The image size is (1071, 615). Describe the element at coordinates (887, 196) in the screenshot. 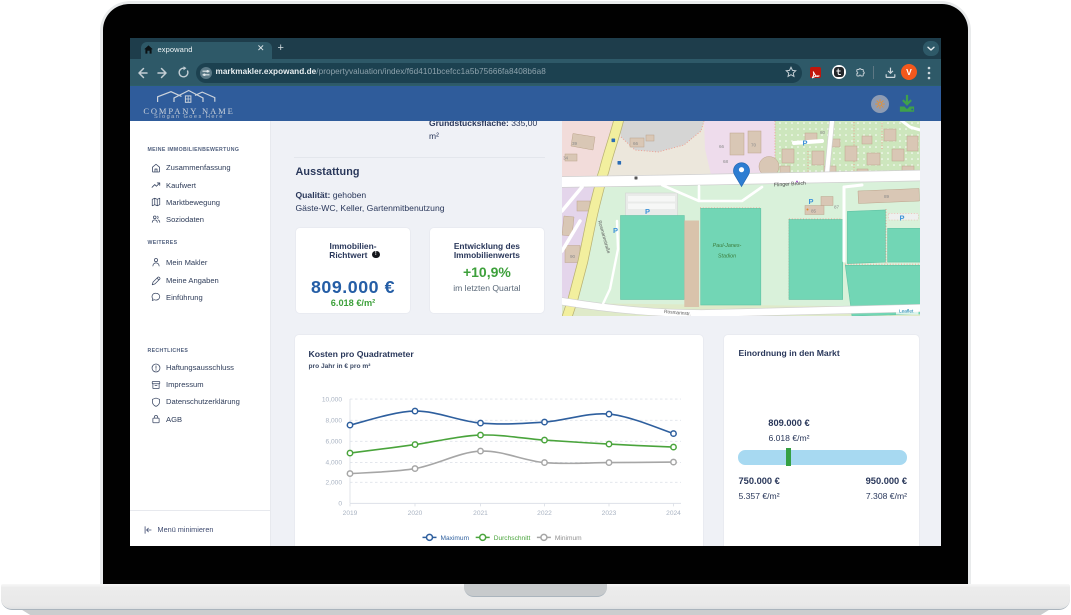

I see `svg-text: 89` at that location.